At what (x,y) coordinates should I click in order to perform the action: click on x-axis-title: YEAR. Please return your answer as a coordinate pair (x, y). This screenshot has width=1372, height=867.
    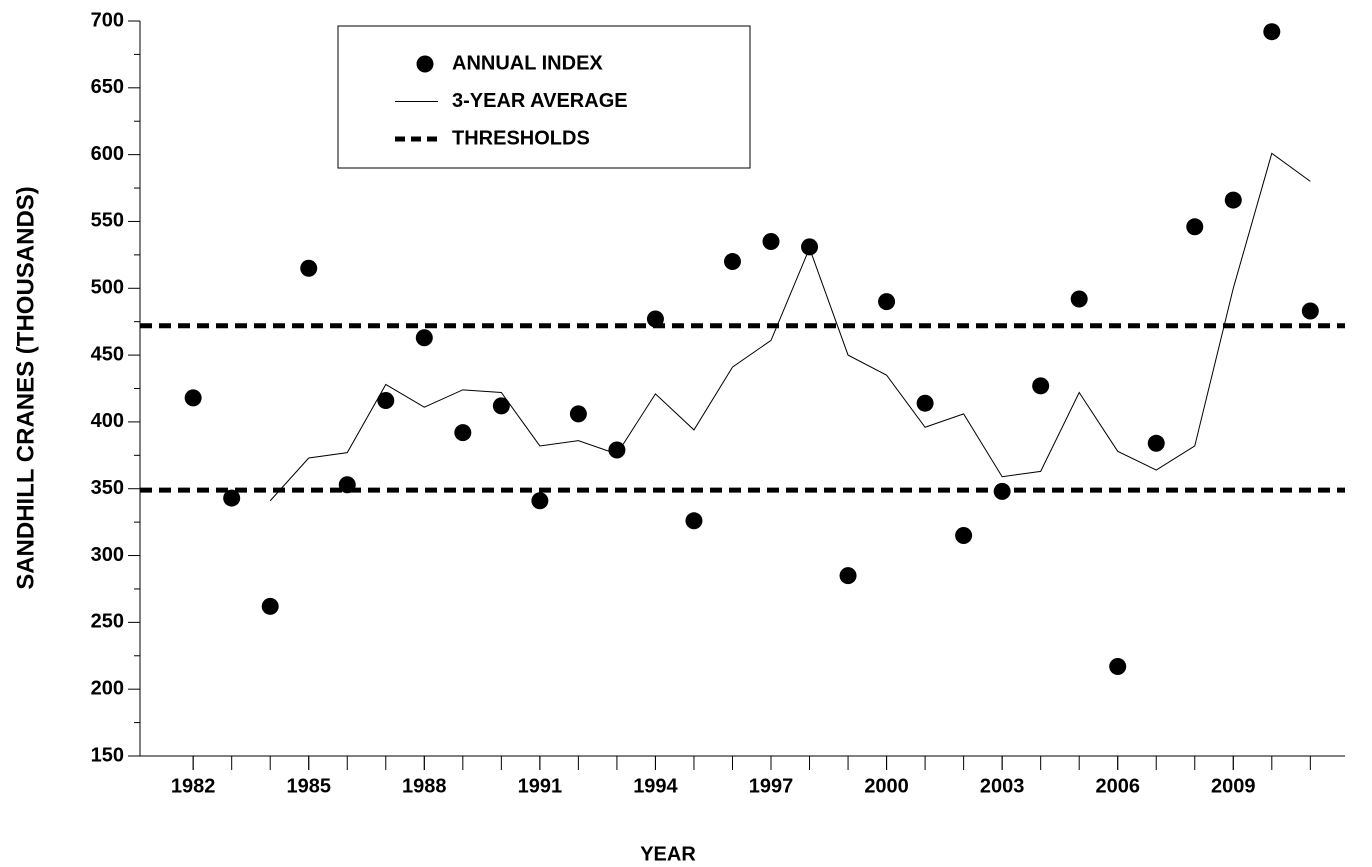
    Looking at the image, I should click on (668, 854).